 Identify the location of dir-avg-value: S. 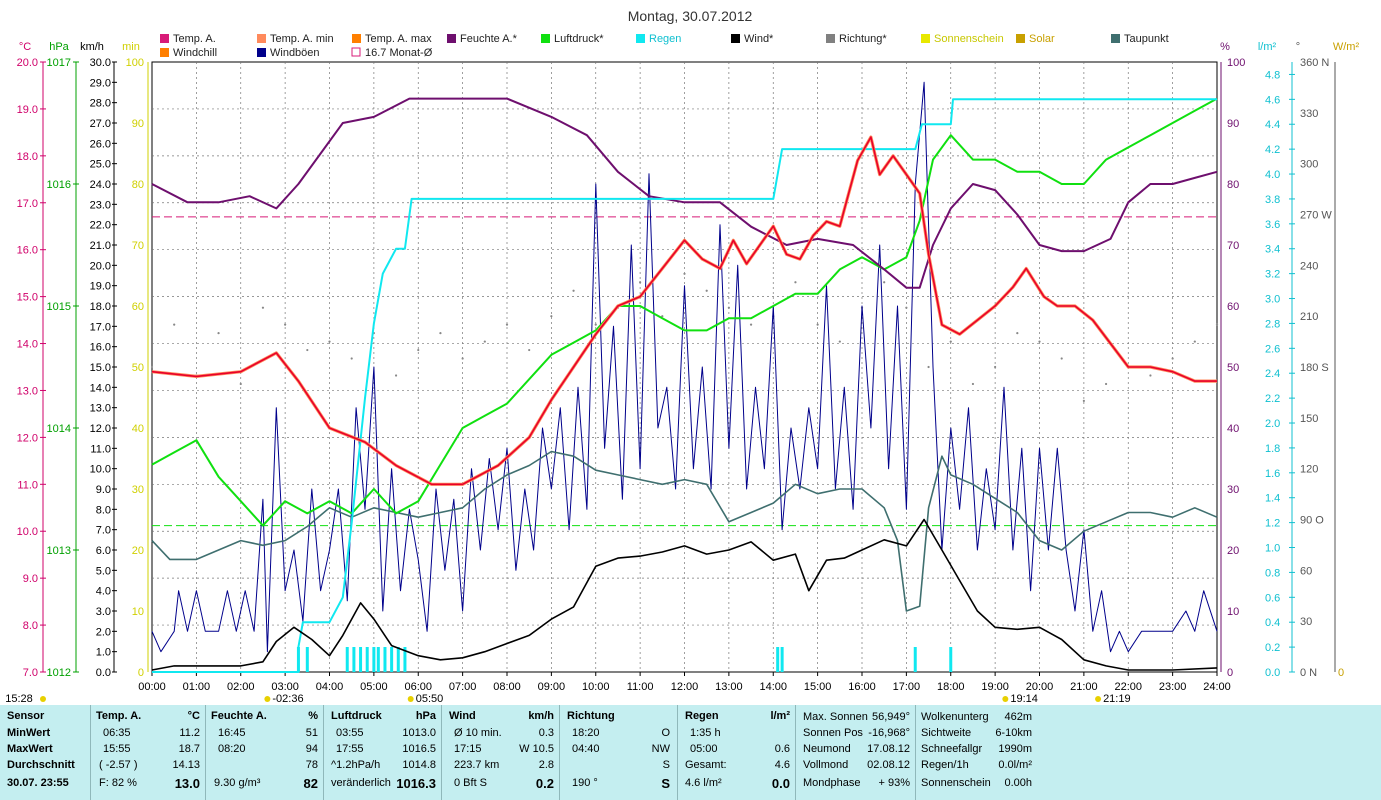
(666, 765).